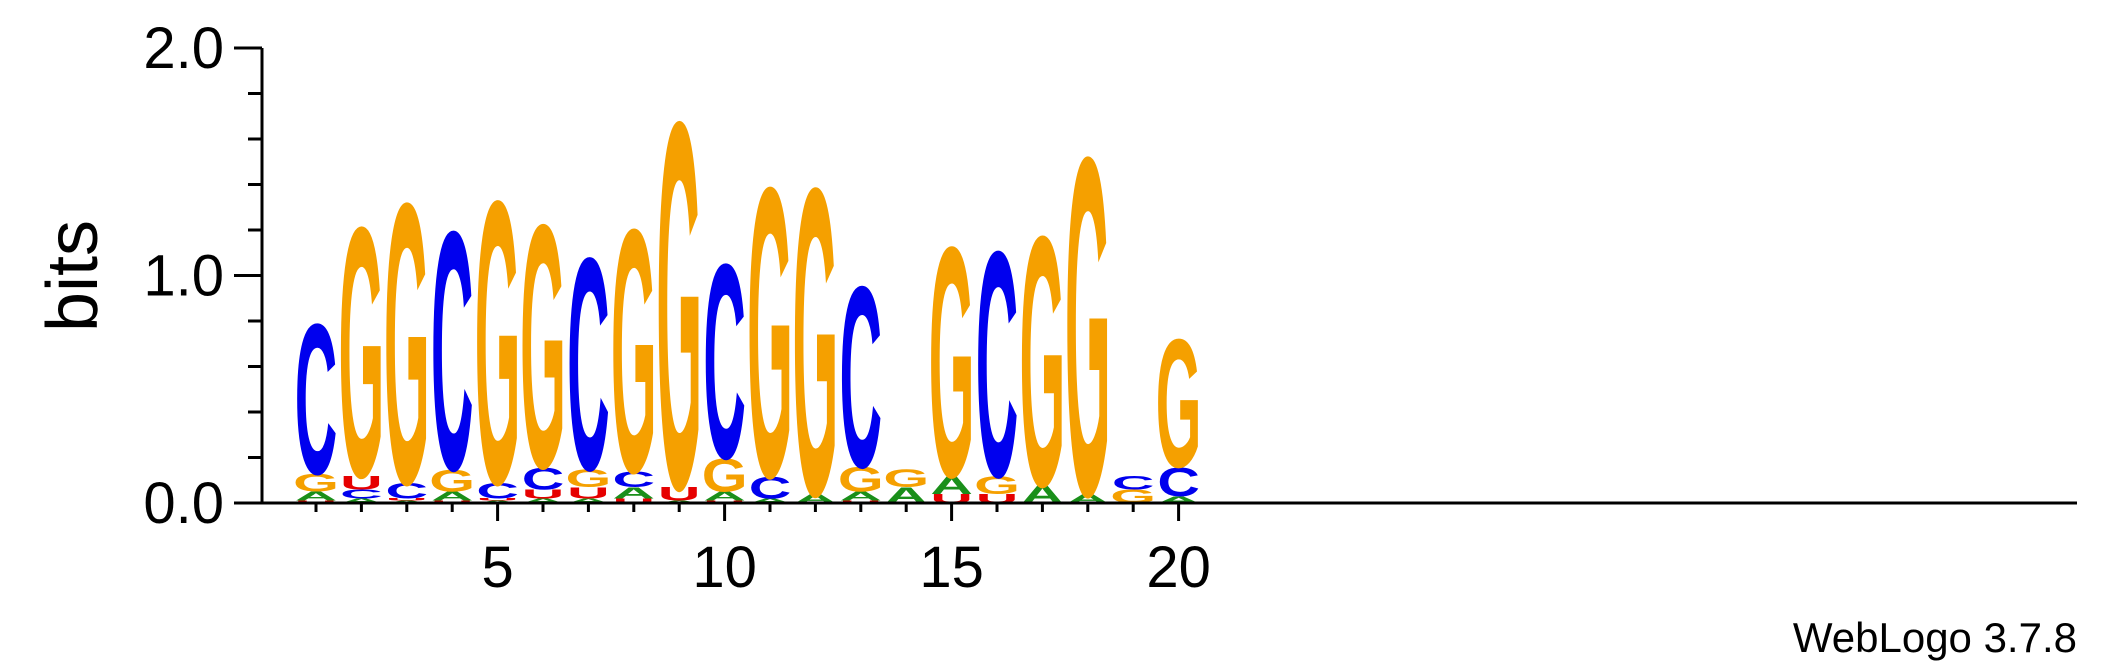 The image size is (2117, 667). Describe the element at coordinates (73, 276) in the screenshot. I see `y-axis-title: bits` at that location.